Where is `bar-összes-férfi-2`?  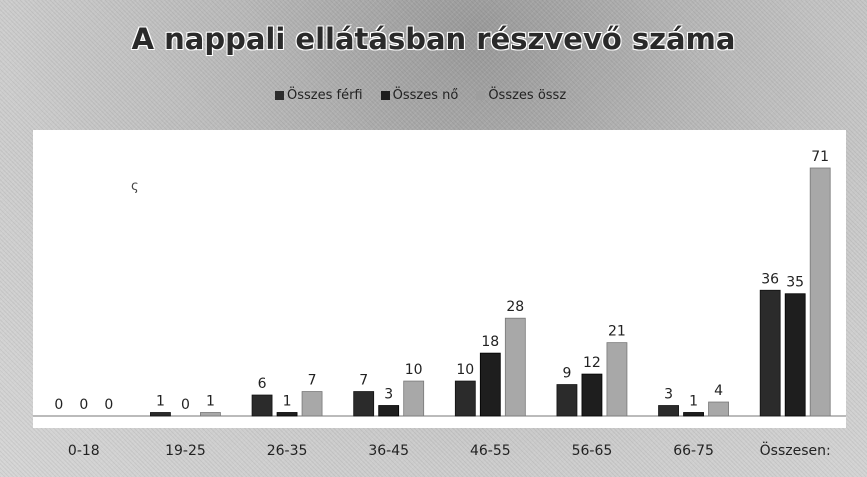
bar-összes-férfi-2 is located at coordinates (262, 405).